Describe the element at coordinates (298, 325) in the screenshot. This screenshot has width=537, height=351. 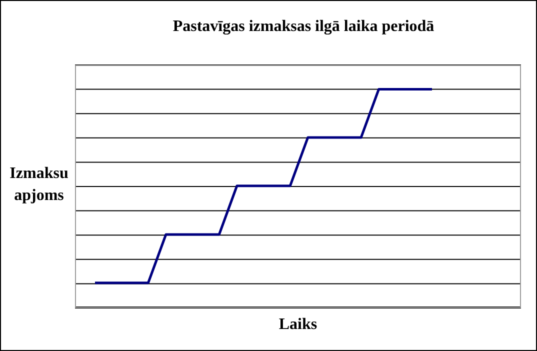
I see `x-axis-title: Laiks` at that location.